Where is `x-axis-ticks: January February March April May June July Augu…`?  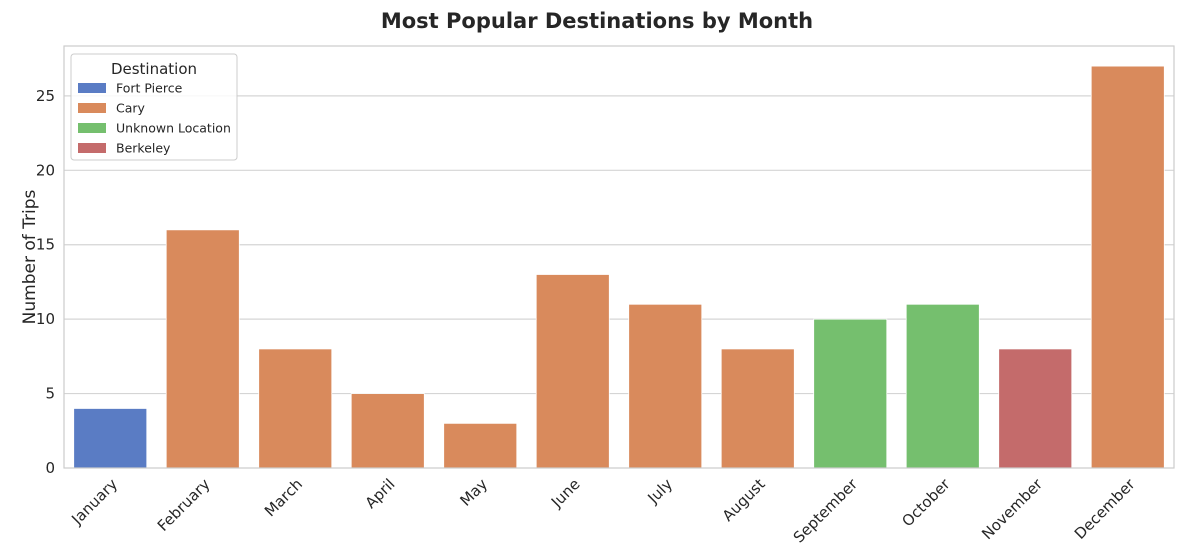 x-axis-ticks: January February March April May June July Augu… is located at coordinates (603, 511).